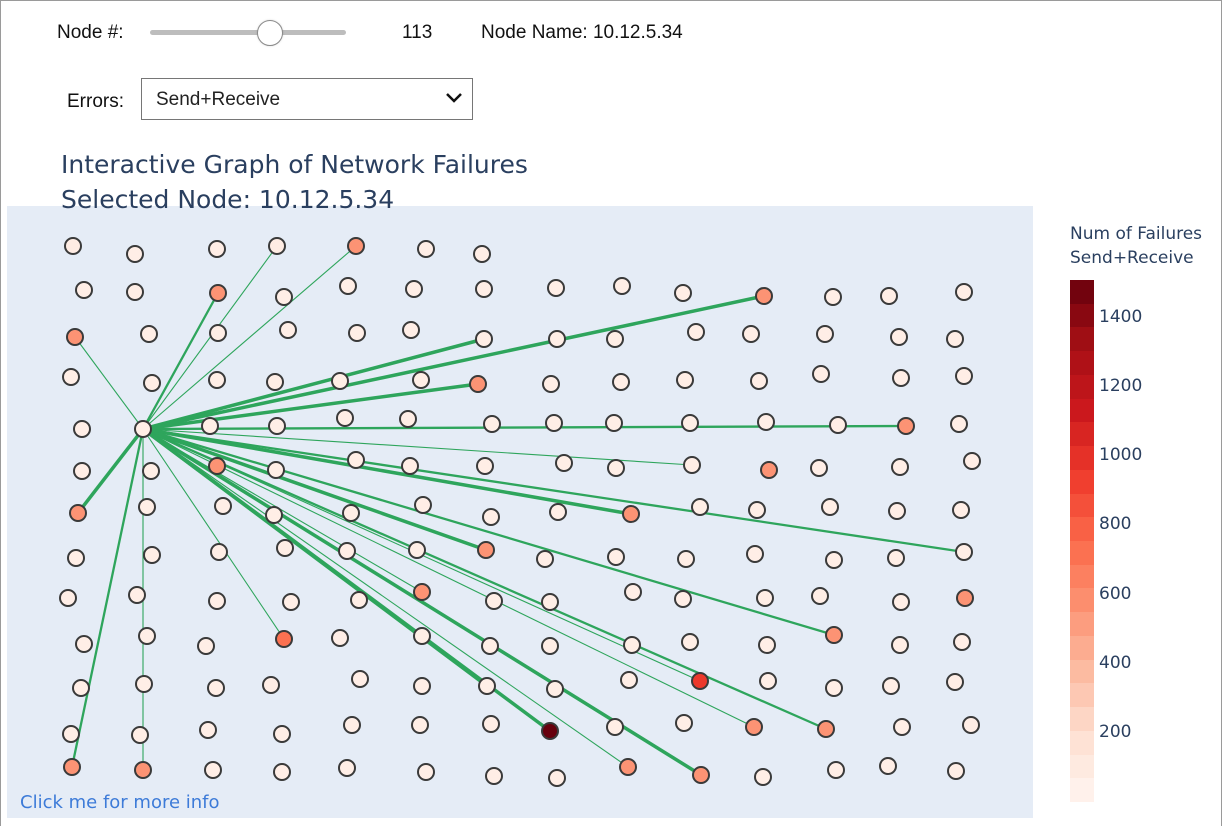  What do you see at coordinates (270, 33) in the screenshot?
I see `slider-thumb` at bounding box center [270, 33].